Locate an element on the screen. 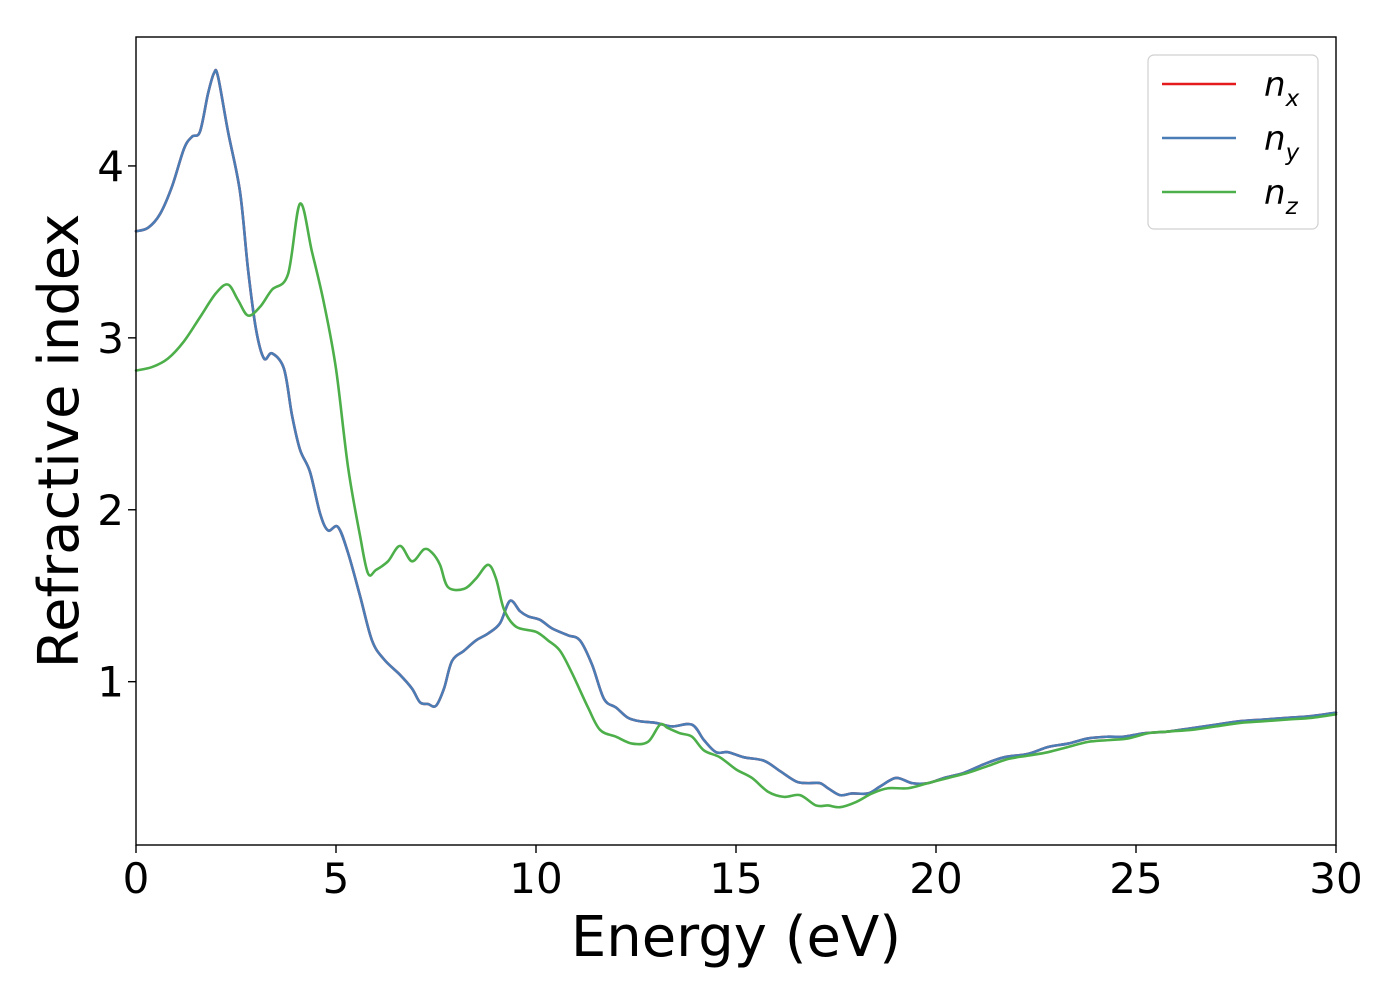  legend-label-n-z: nz is located at coordinates (1281, 196).